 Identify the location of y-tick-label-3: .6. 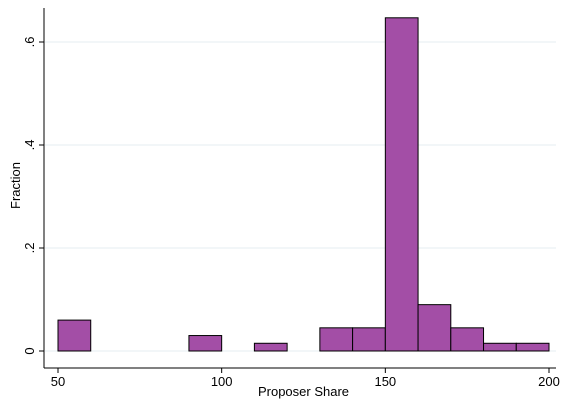
(29, 42).